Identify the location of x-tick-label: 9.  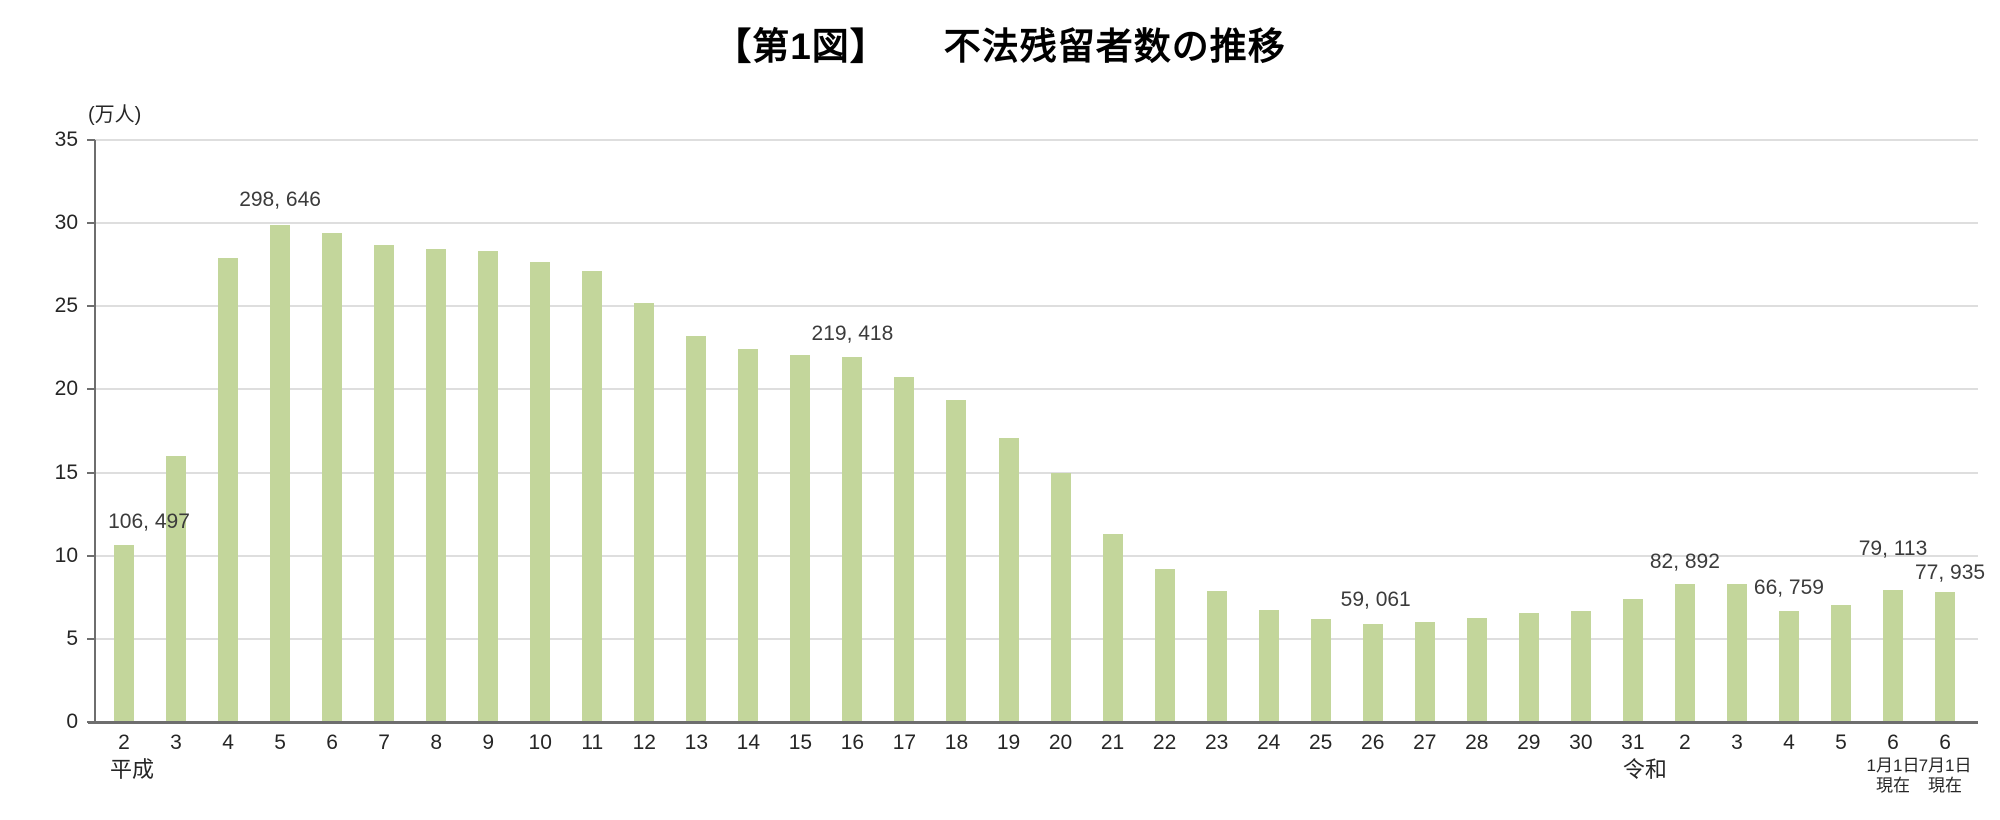
(488, 742).